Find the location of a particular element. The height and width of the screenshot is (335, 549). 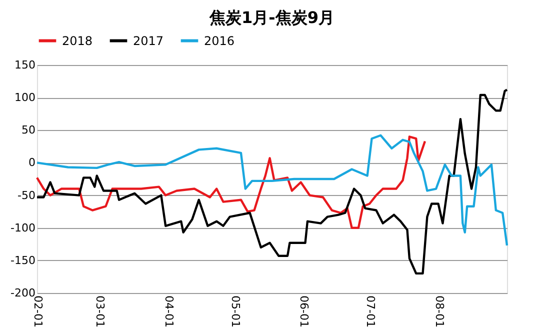

x-tick-label: 06-01 is located at coordinates (304, 312).